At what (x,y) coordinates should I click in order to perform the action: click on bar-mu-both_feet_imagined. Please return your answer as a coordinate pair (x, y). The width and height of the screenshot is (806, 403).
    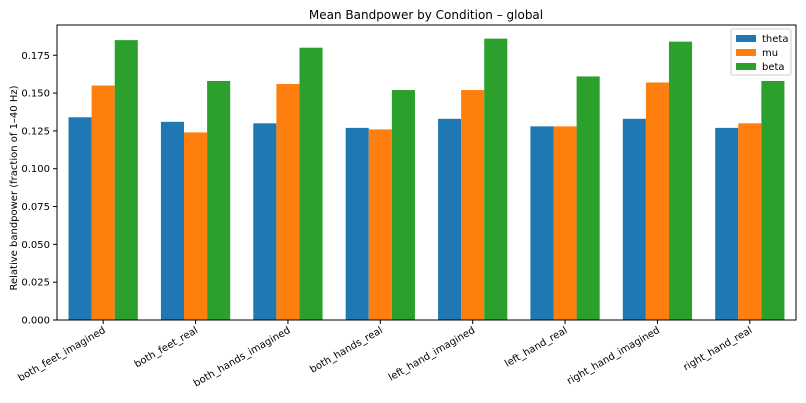
    Looking at the image, I should click on (103, 202).